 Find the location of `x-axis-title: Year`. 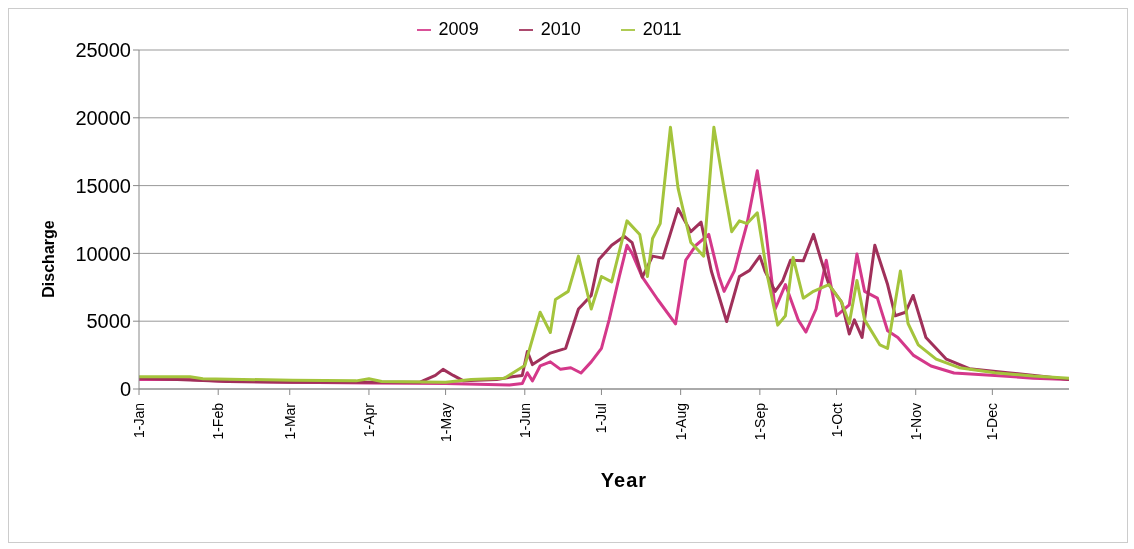

x-axis-title: Year is located at coordinates (624, 480).